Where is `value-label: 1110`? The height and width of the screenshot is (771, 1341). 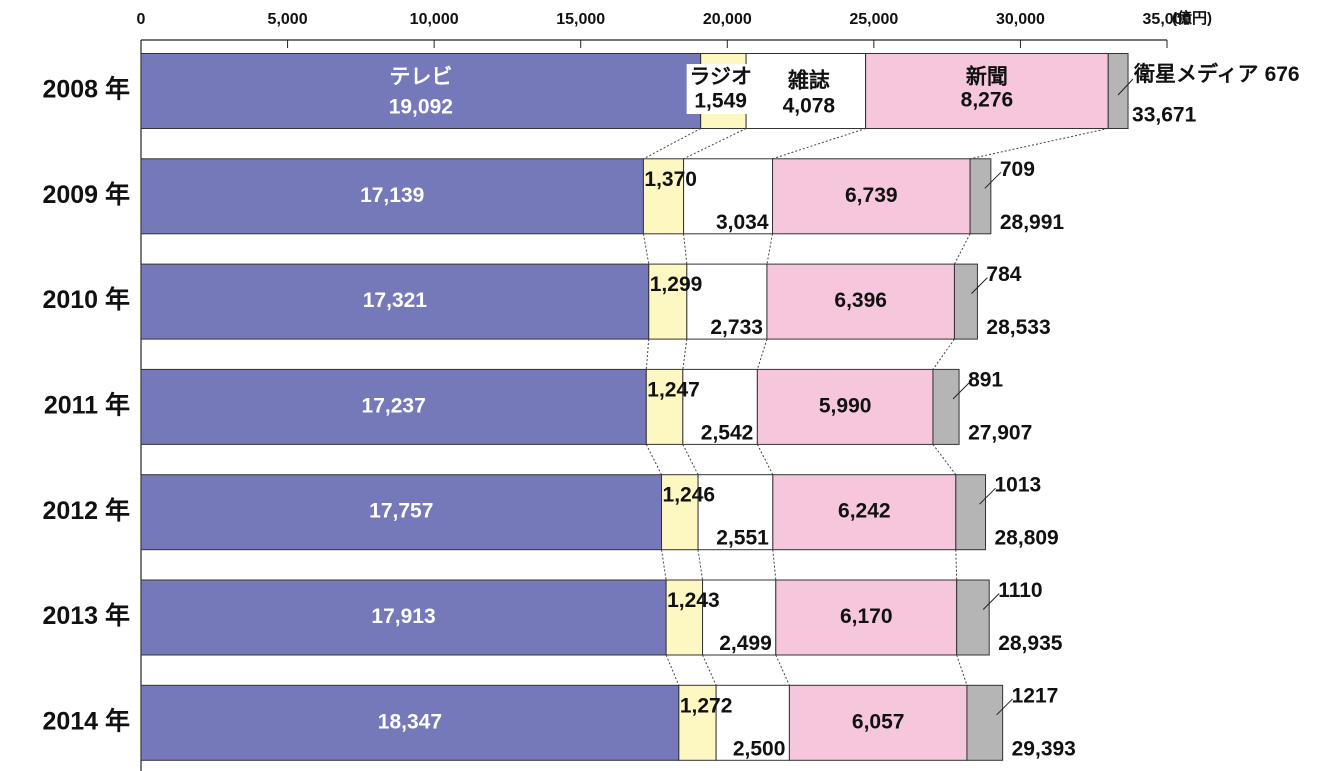 value-label: 1110 is located at coordinates (1020, 590).